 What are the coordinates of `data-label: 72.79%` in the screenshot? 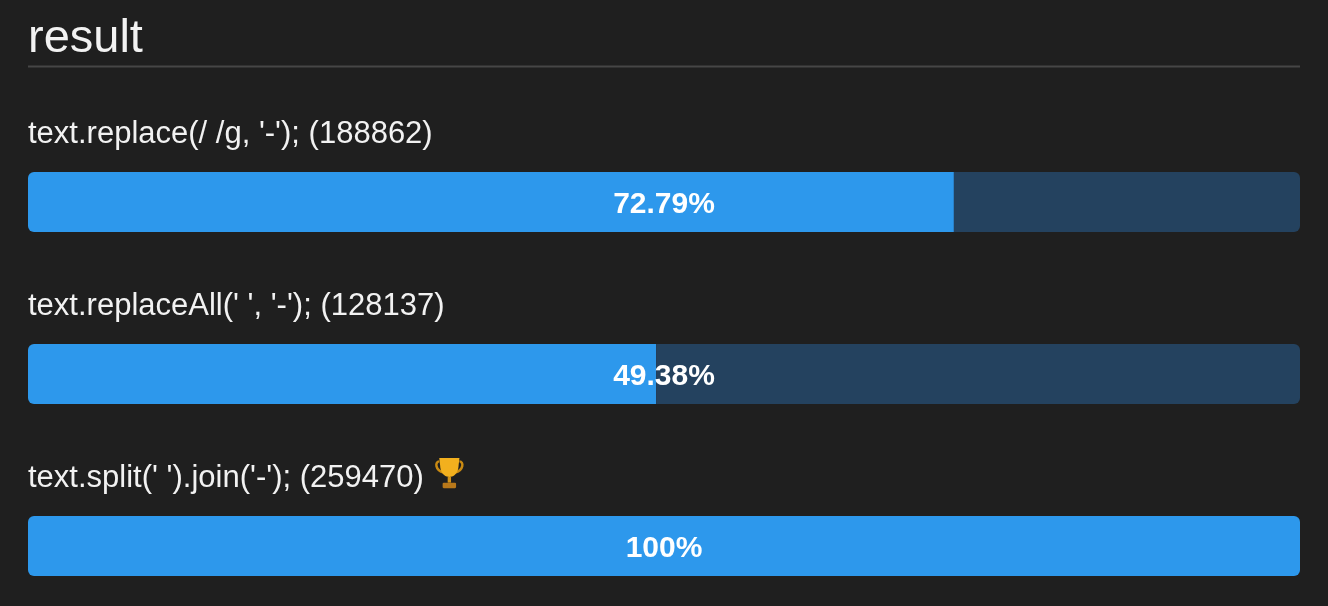 It's located at (664, 202).